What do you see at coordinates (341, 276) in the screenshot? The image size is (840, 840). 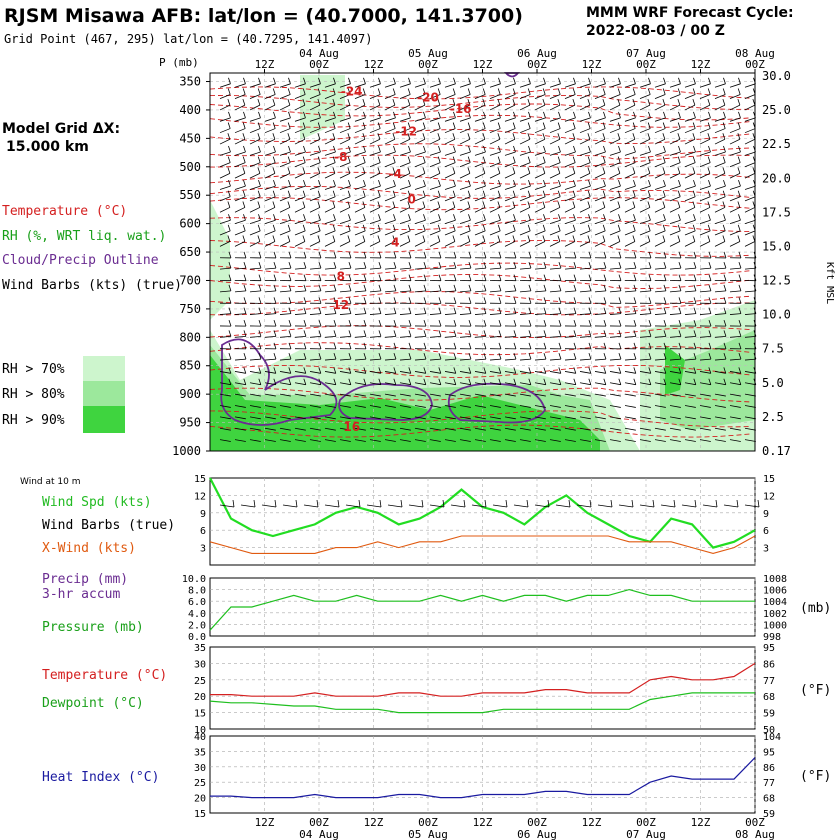 I see `temperature-label: 8` at bounding box center [341, 276].